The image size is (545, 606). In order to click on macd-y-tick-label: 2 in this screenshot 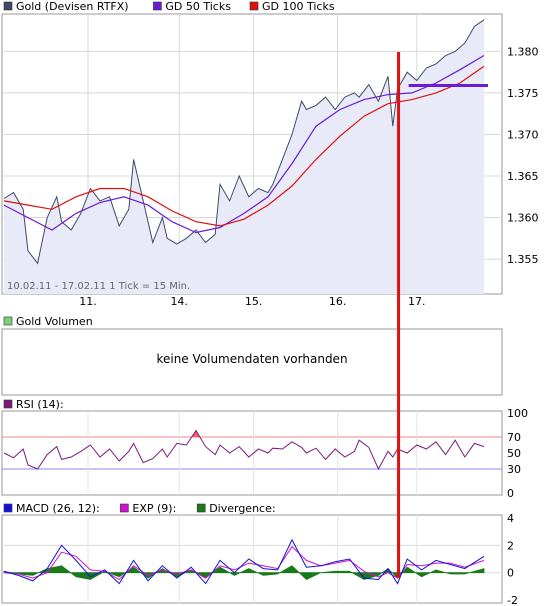, I will do `click(510, 545)`.